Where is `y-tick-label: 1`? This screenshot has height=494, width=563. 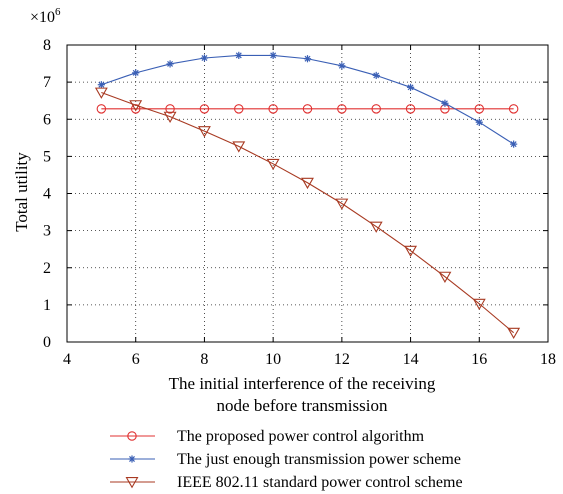 y-tick-label: 1 is located at coordinates (47, 305).